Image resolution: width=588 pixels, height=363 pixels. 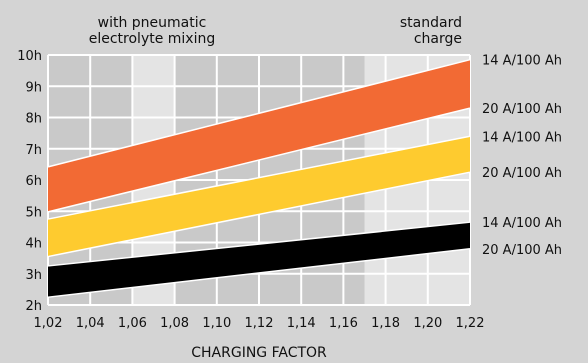 I want to click on band-3-upper-label: 14 A/100 Ah, so click(x=522, y=223).